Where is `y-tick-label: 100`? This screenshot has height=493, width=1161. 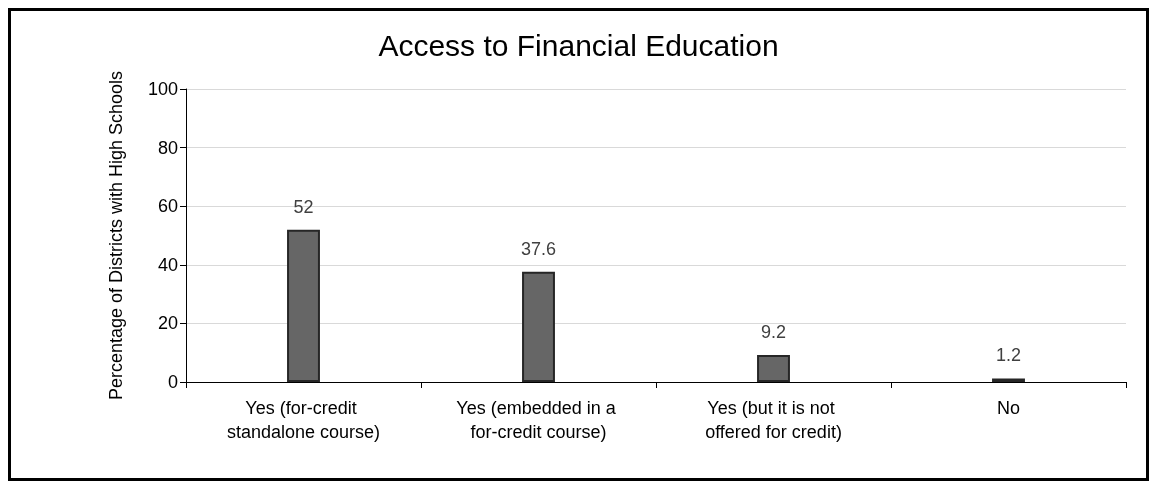
y-tick-label: 100 is located at coordinates (162, 89).